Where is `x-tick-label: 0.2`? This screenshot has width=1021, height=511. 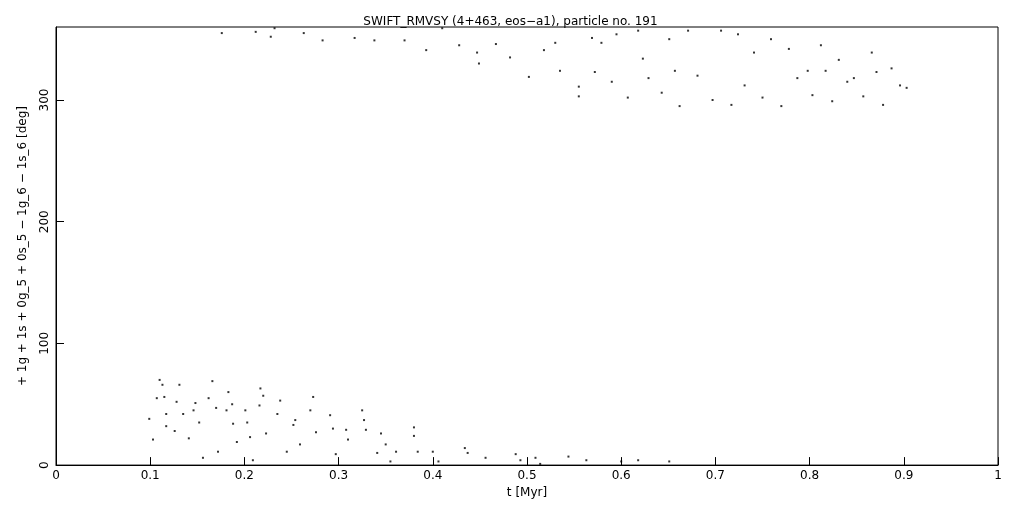 x-tick-label: 0.2 is located at coordinates (244, 475).